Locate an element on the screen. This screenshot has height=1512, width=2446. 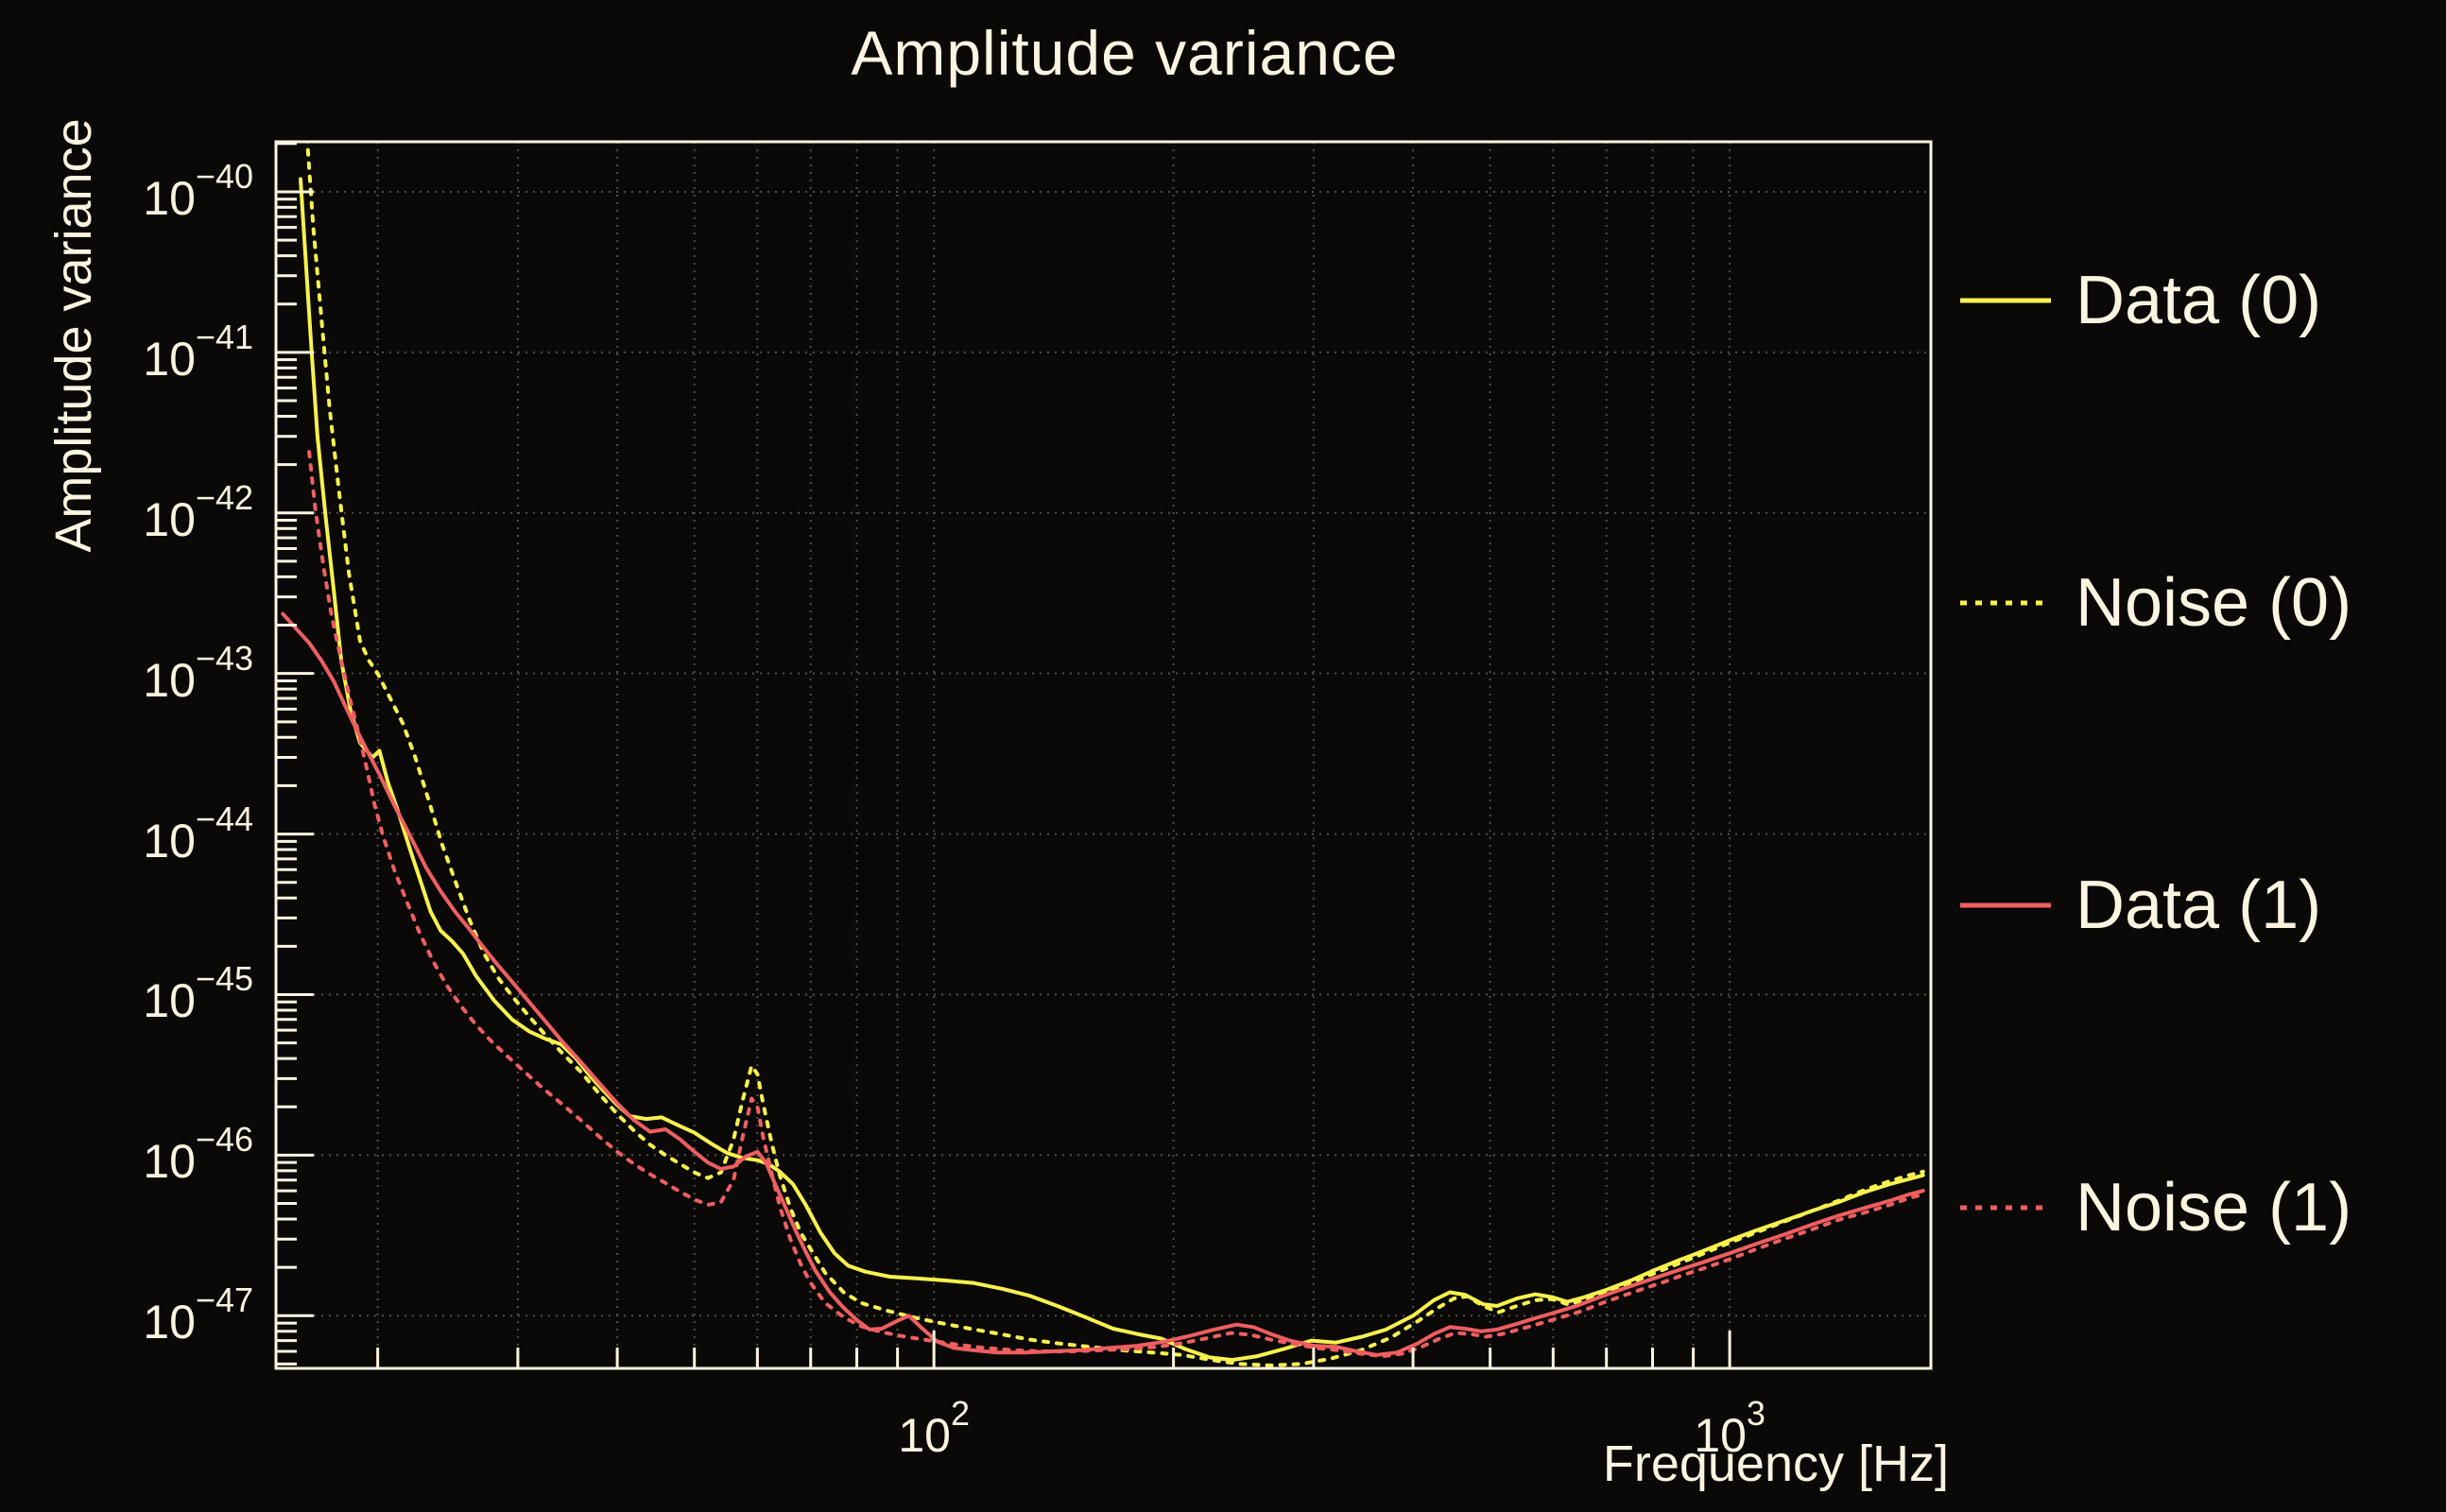
y-tick-label: 10−44 is located at coordinates (198, 833).